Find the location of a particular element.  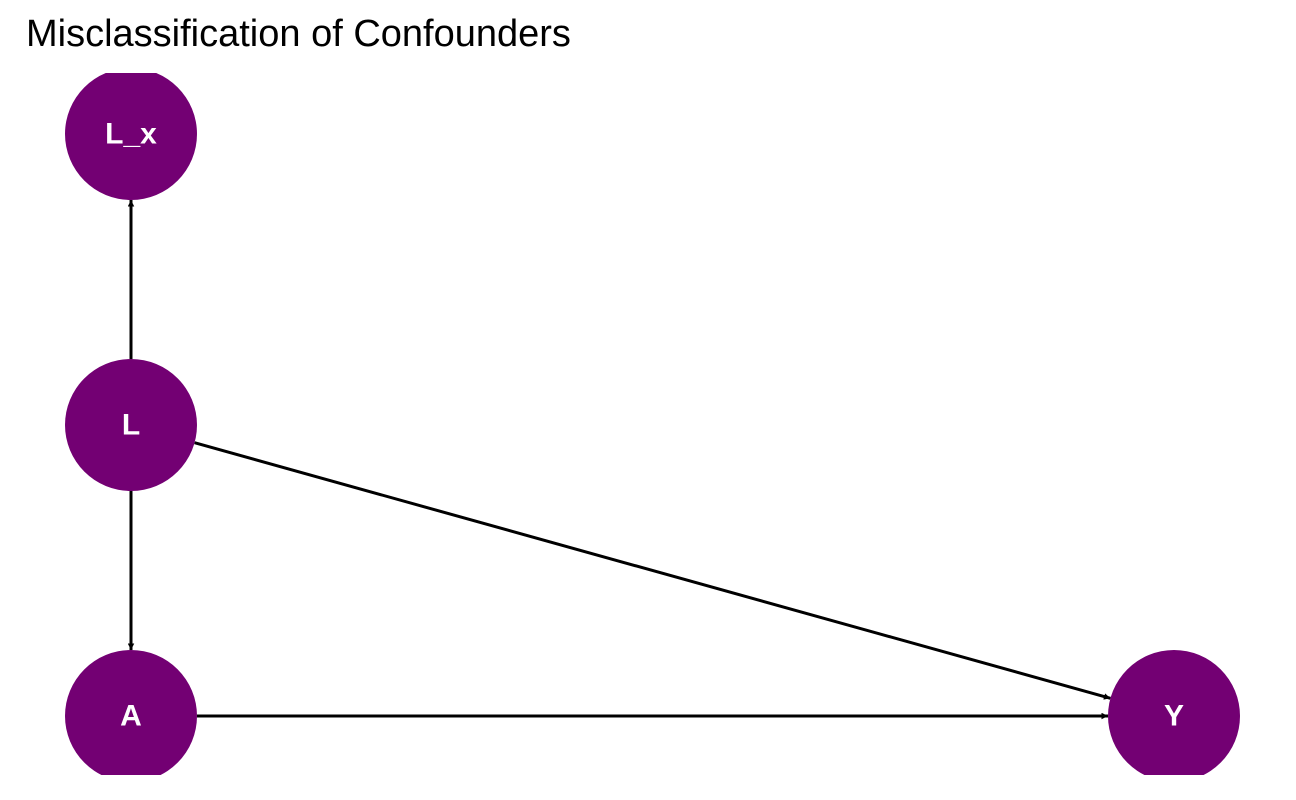

node-l: L is located at coordinates (131, 425).